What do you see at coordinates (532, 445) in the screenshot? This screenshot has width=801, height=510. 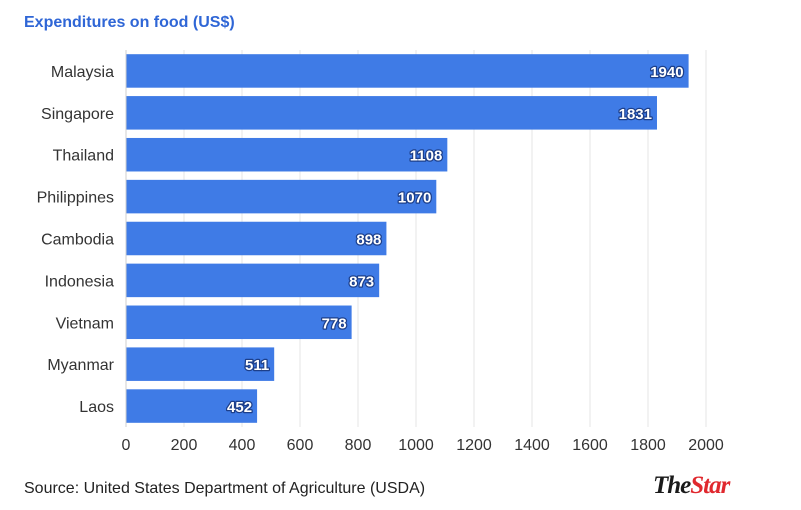 I see `x-tick-label: 1400` at bounding box center [532, 445].